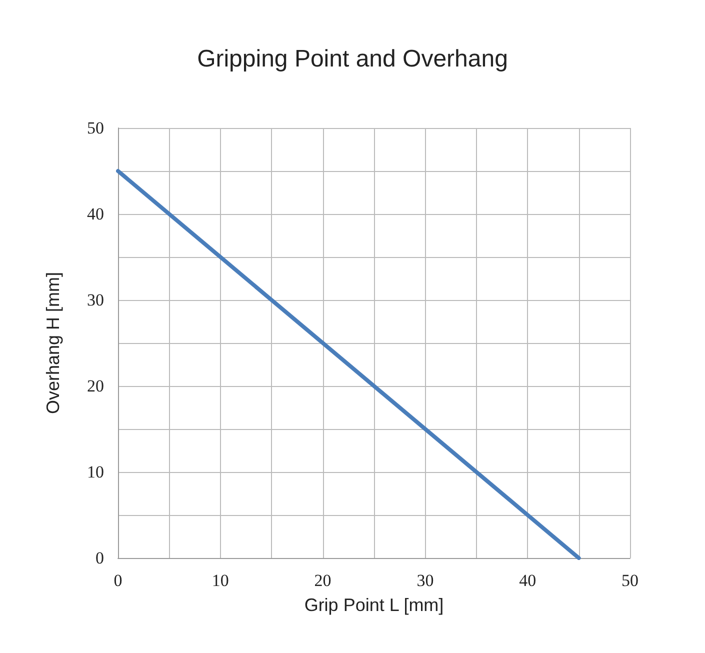 The height and width of the screenshot is (653, 705). I want to click on x-tick-label: 0, so click(118, 580).